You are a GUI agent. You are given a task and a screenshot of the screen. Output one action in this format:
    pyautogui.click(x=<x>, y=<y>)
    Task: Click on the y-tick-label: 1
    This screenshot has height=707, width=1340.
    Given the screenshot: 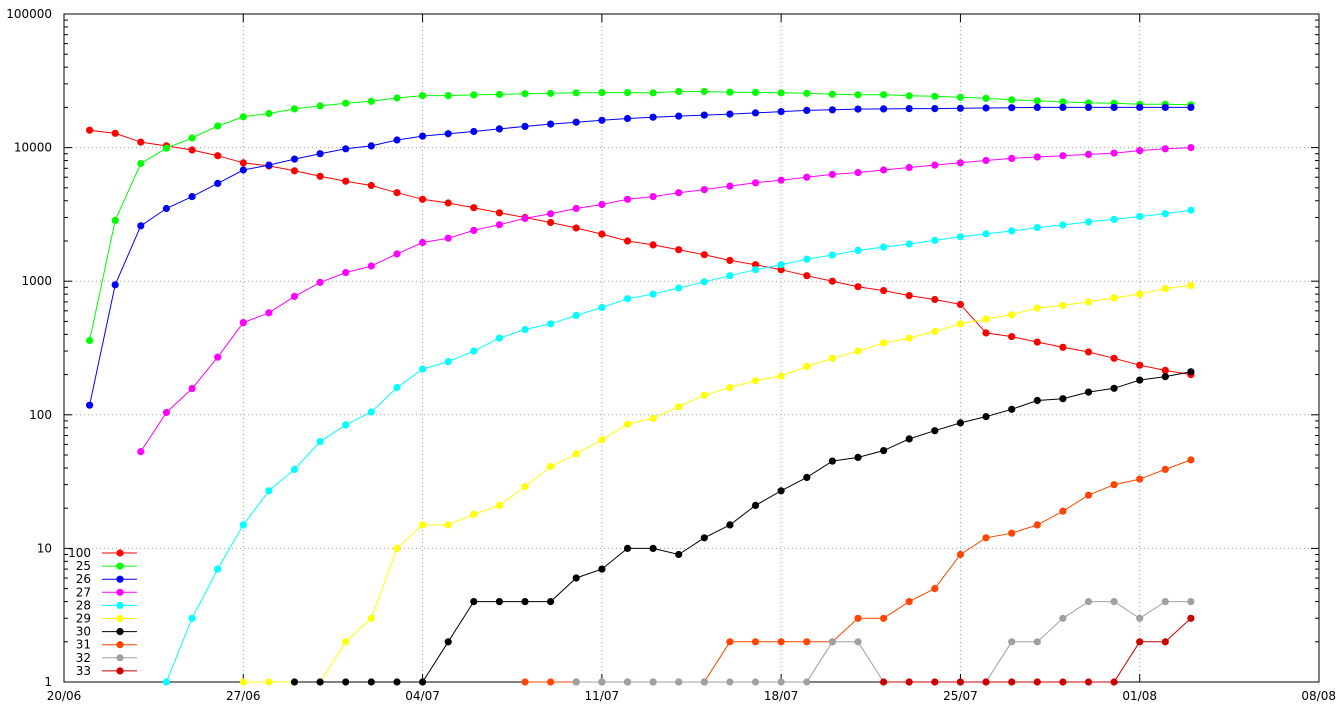 What is the action you would take?
    pyautogui.click(x=48, y=682)
    